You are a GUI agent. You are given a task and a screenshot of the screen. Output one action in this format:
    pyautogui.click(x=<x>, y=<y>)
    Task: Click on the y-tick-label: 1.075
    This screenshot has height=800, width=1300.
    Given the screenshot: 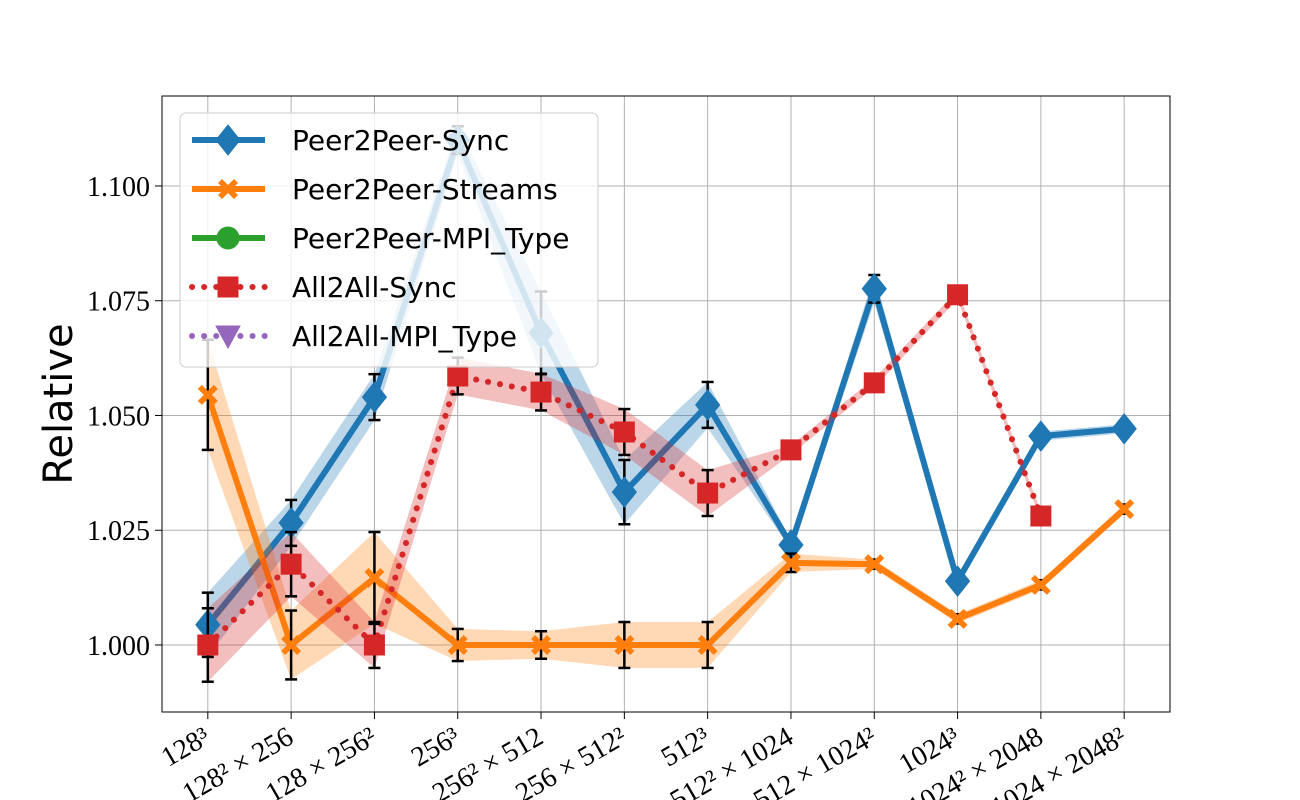 What is the action you would take?
    pyautogui.click(x=118, y=302)
    